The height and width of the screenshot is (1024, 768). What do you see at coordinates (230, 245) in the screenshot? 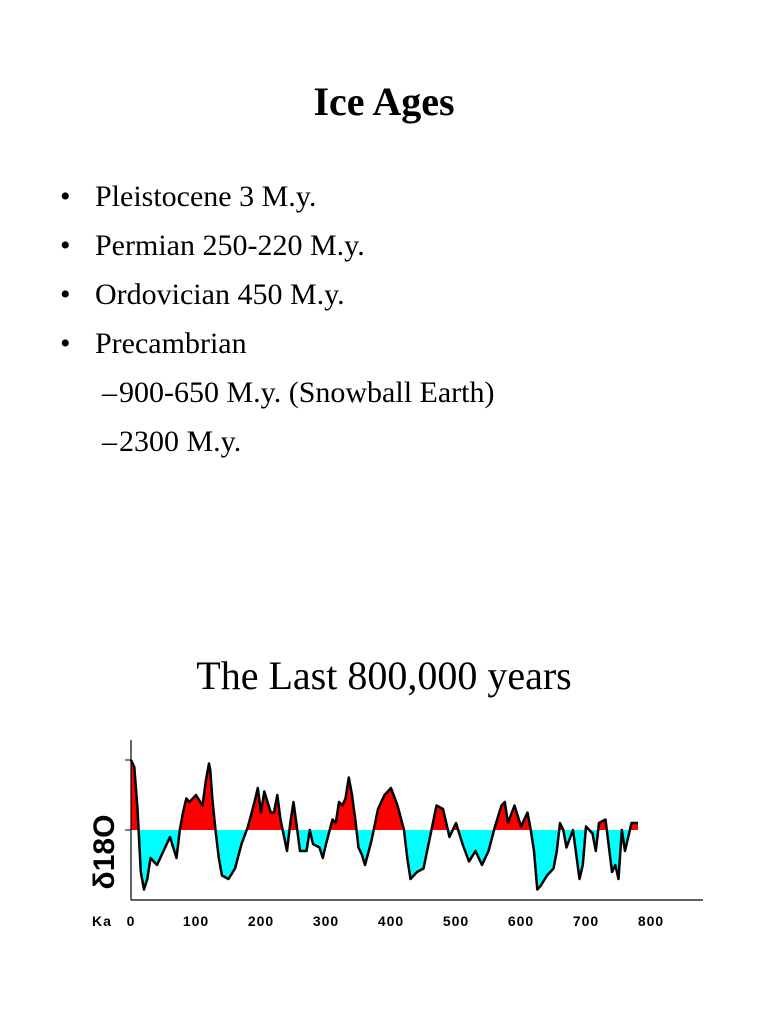
I see `bullet-text: Permian 250-220 M.y.` at bounding box center [230, 245].